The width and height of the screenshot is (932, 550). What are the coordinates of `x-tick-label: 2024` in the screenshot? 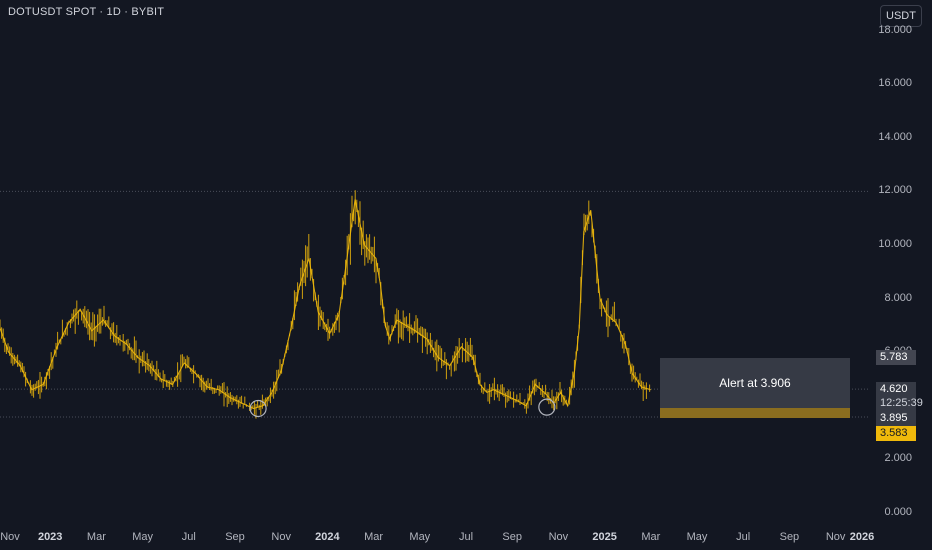 It's located at (327, 537).